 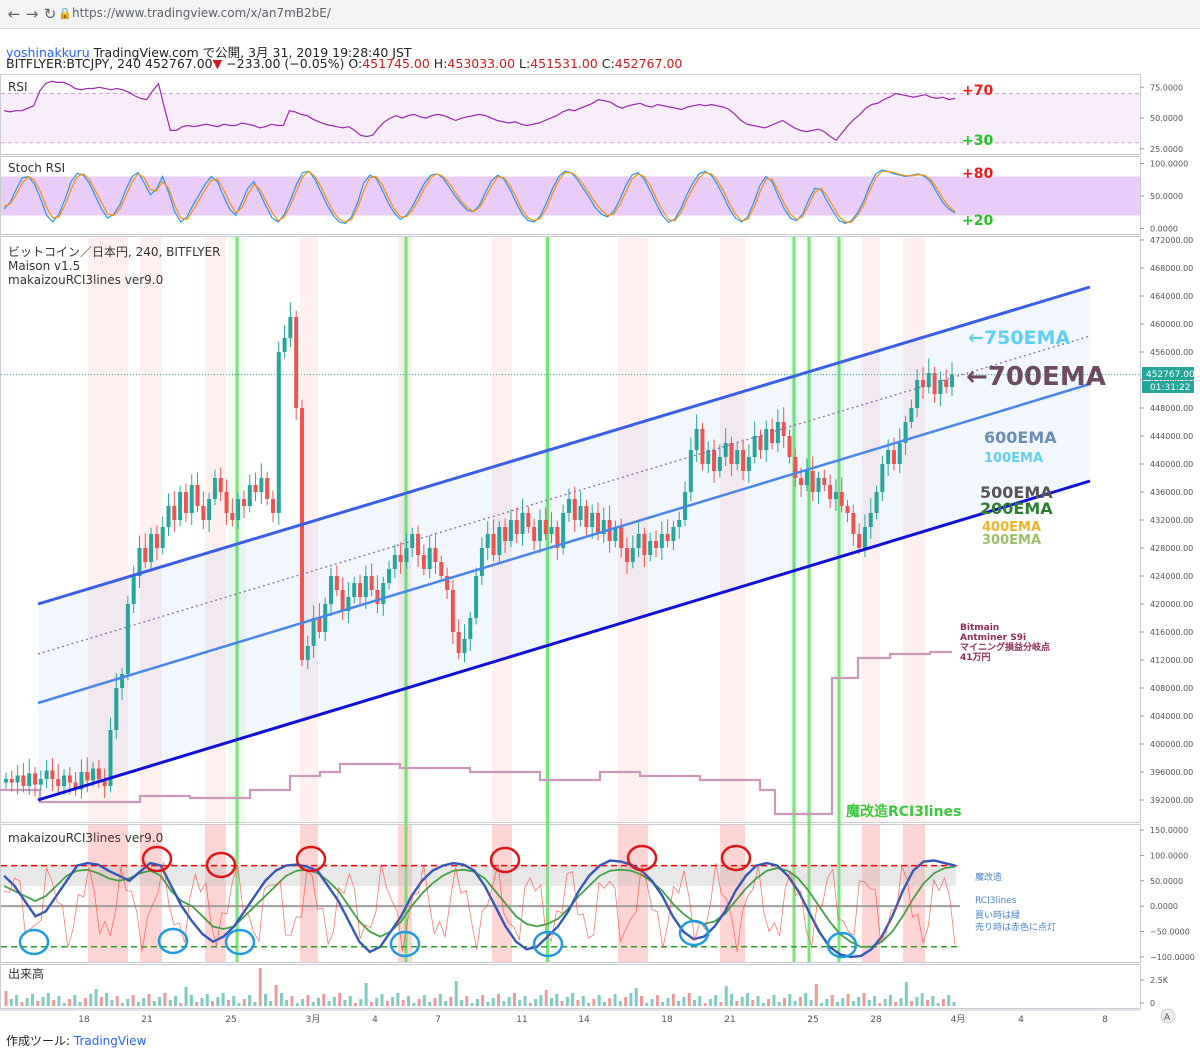 What do you see at coordinates (32, 14) in the screenshot?
I see `forward-arrow-icon: →` at bounding box center [32, 14].